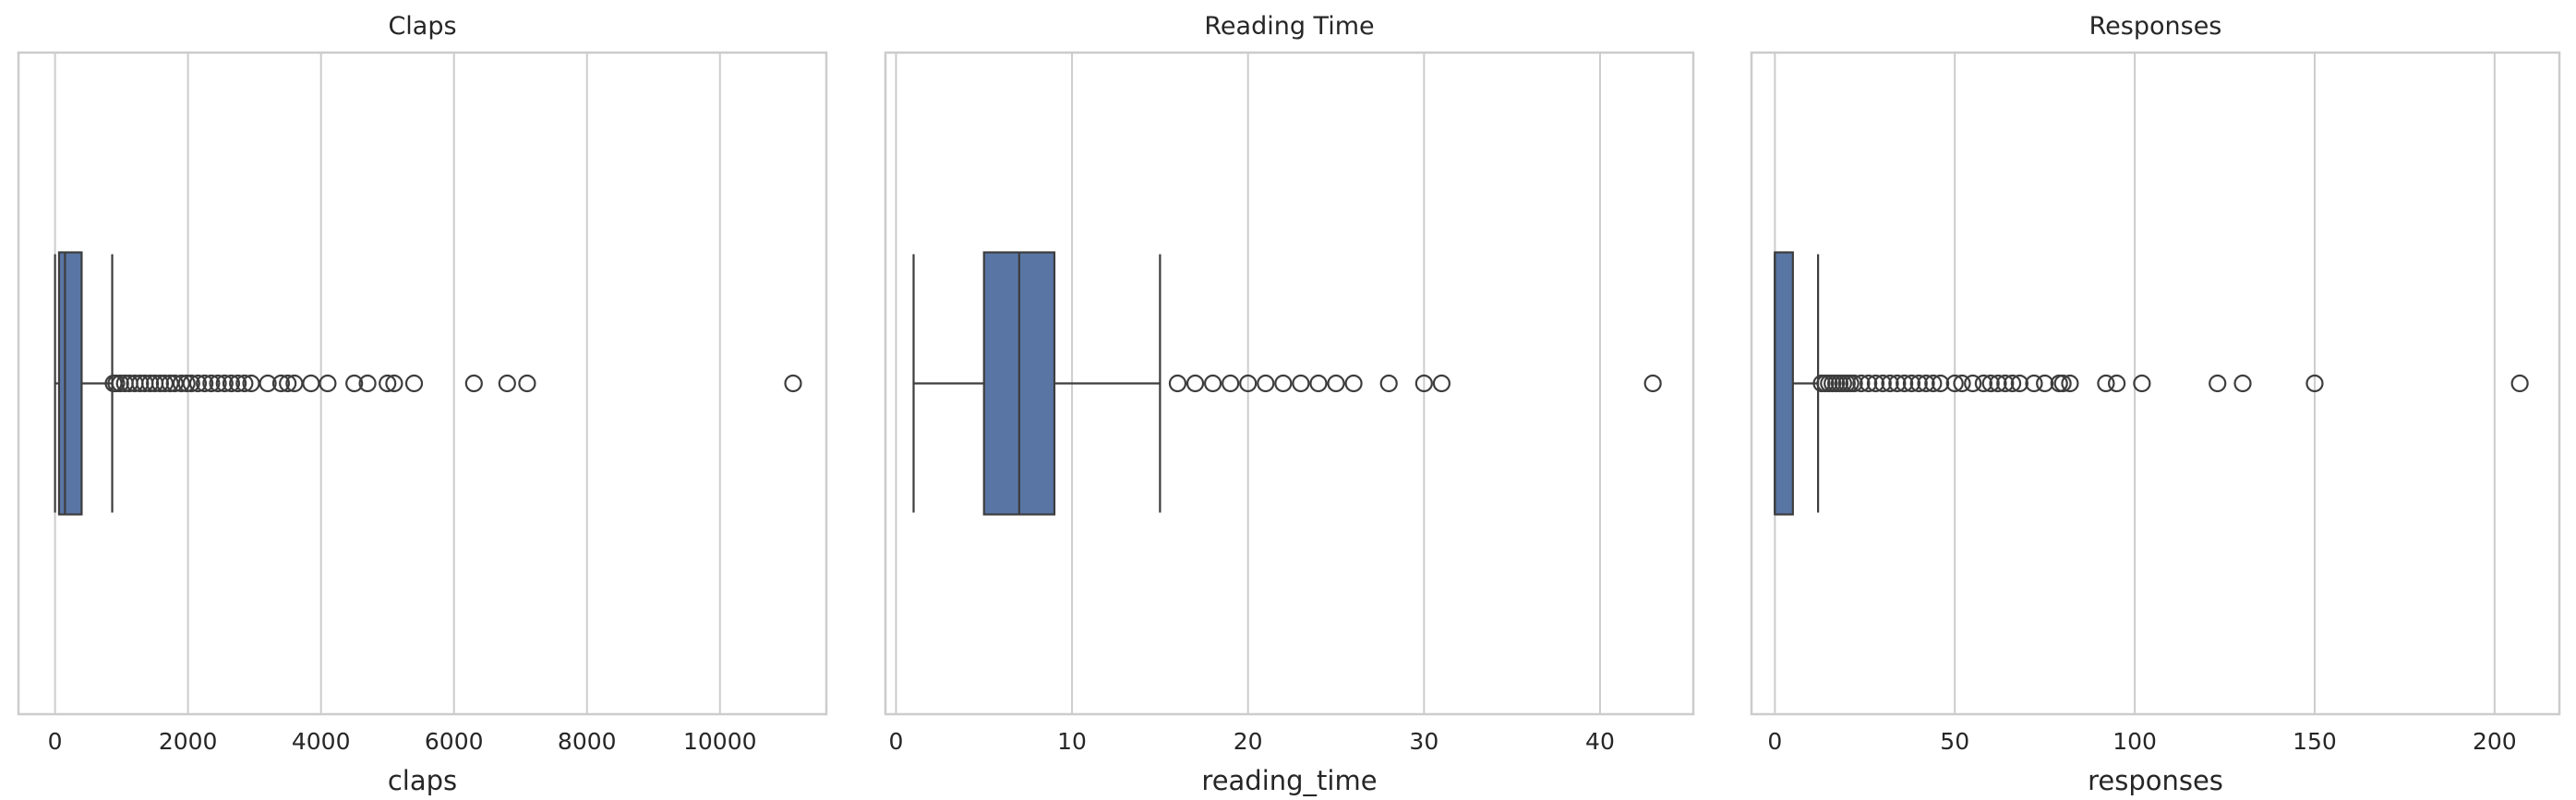 The image size is (2576, 800). I want to click on x-tick-label: 4000, so click(321, 741).